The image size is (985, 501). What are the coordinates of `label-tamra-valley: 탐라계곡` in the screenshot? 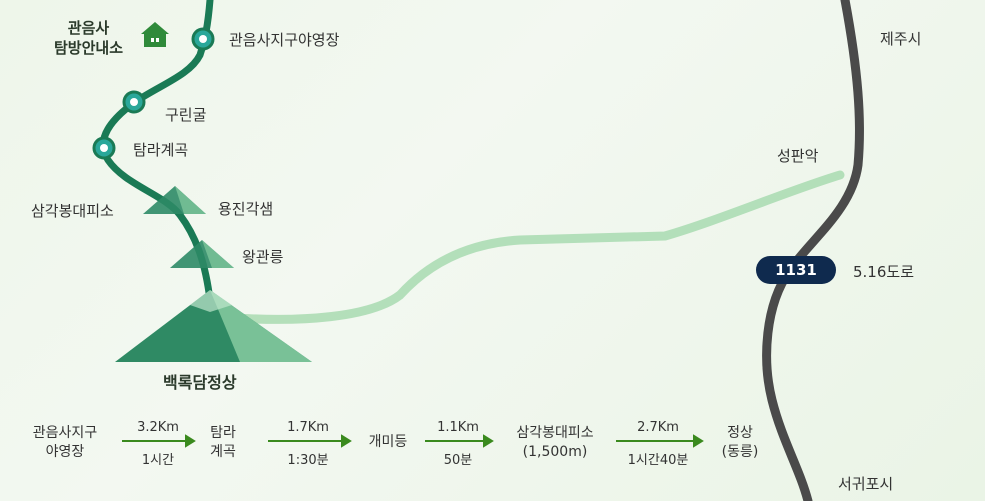 It's located at (161, 150).